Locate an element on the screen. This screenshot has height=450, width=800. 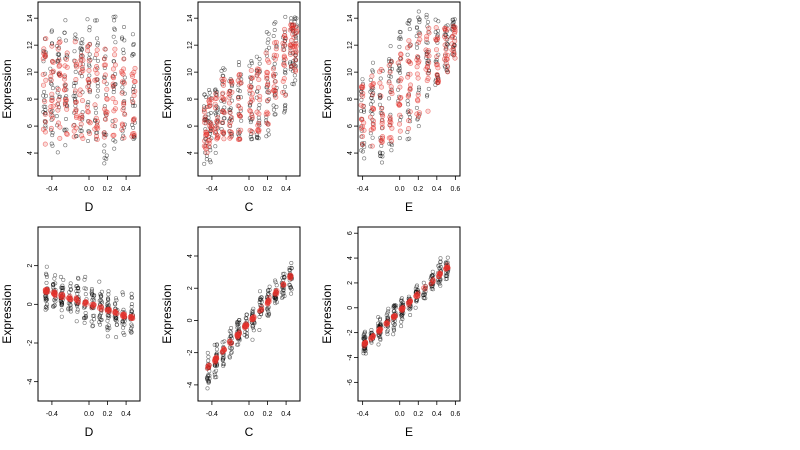
x-axis: -0.4 0.0 0.2 0.4 0.6 is located at coordinates (408, 184).